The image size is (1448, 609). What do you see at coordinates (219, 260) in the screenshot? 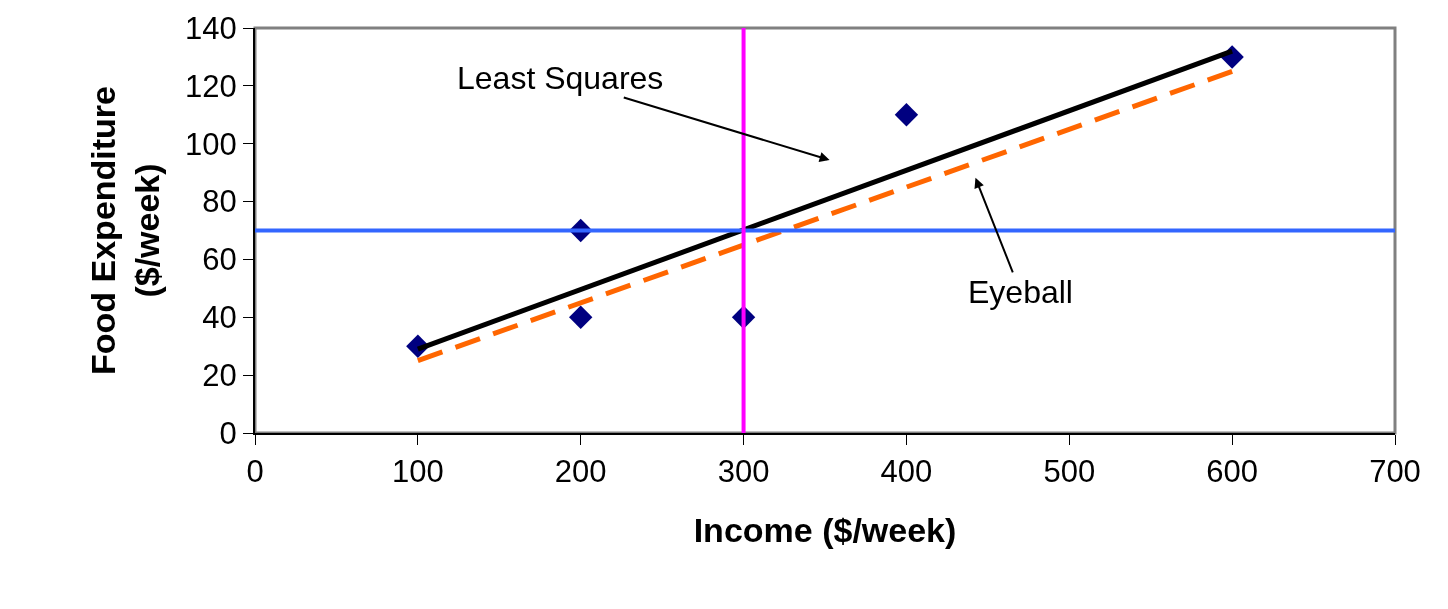
I see `y-tick-label: 60` at bounding box center [219, 260].